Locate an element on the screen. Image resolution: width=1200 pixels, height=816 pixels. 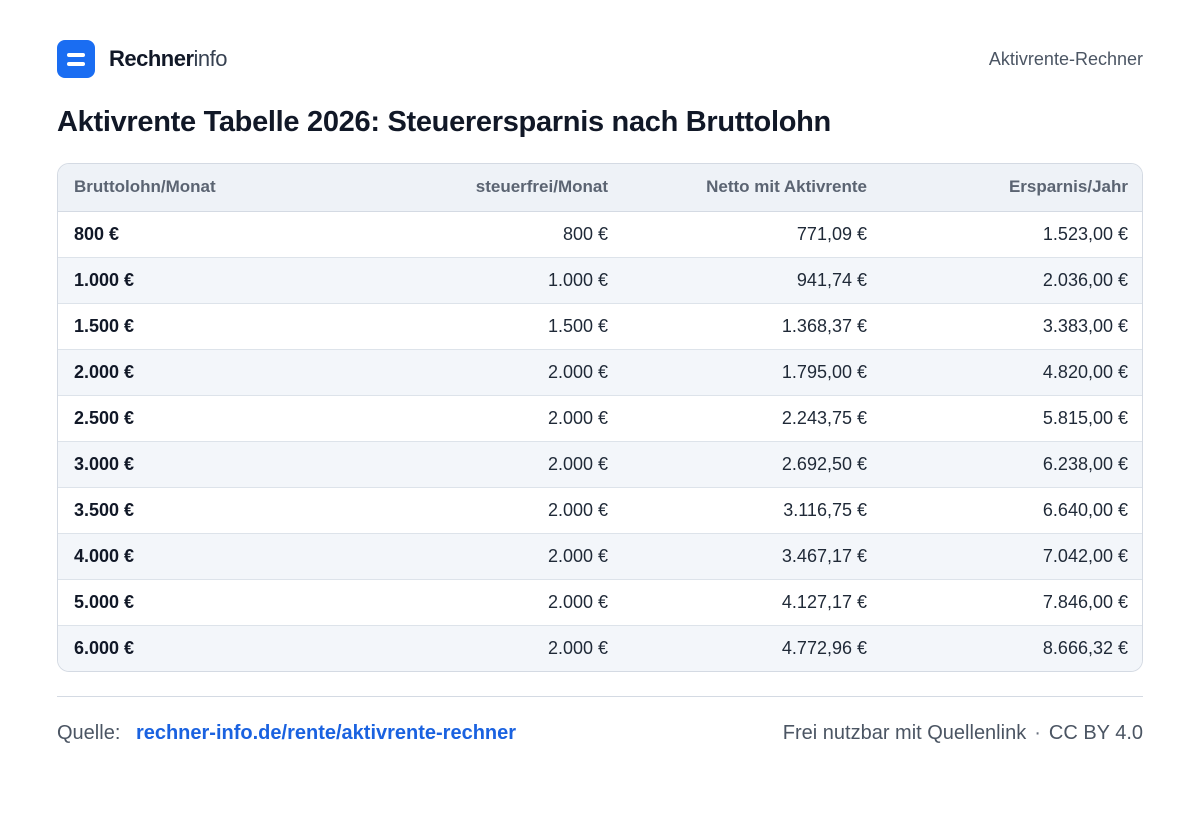
cell-gross: 5.000 € is located at coordinates (207, 602).